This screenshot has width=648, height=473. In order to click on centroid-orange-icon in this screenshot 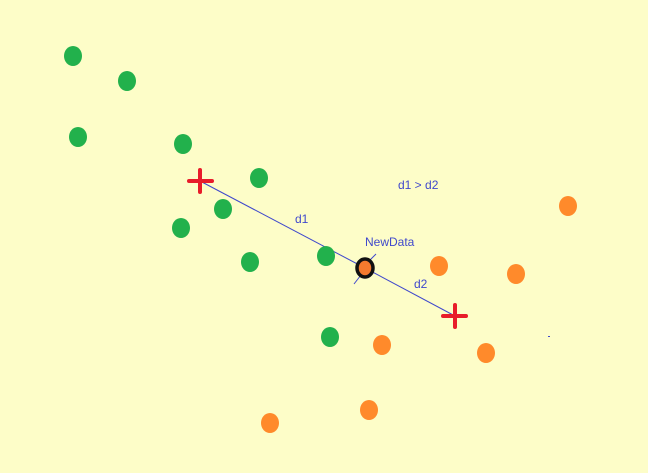, I will do `click(454, 316)`.